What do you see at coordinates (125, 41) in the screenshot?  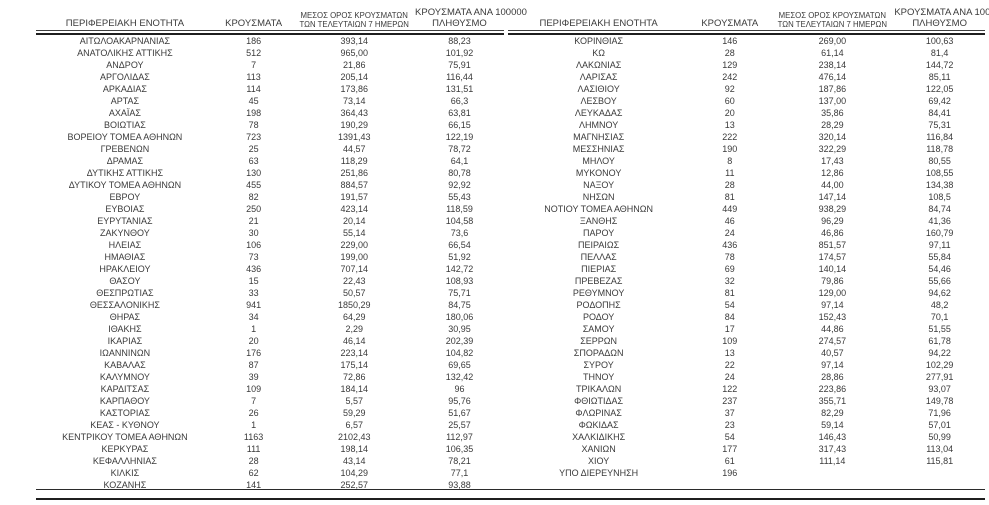 I see `region-cell: ΑΙΤΩΛΟΑΚΑΡΝΑΝΙΑΣ` at bounding box center [125, 41].